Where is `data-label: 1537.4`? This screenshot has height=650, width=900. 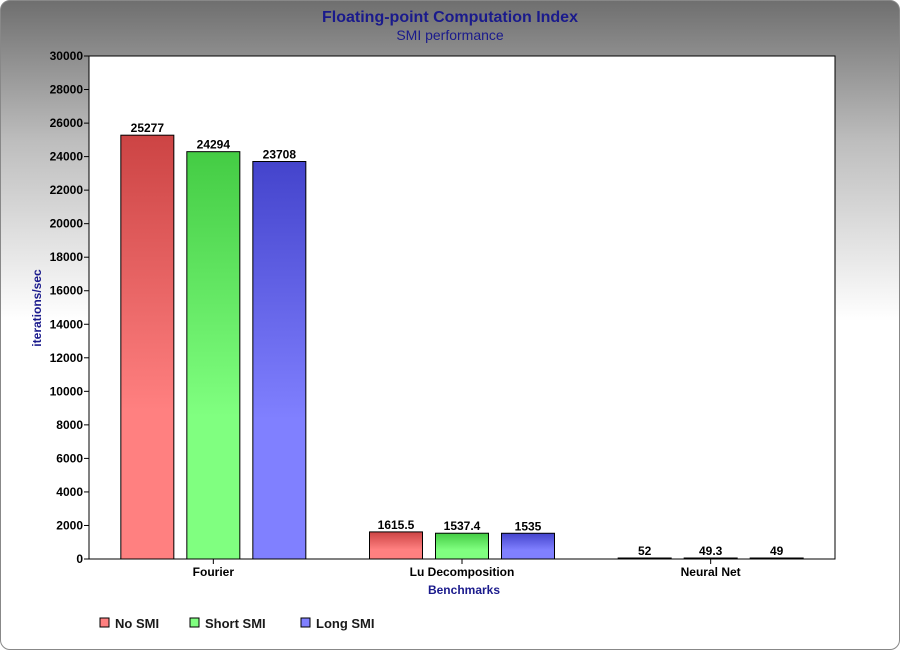
data-label: 1537.4 is located at coordinates (462, 526).